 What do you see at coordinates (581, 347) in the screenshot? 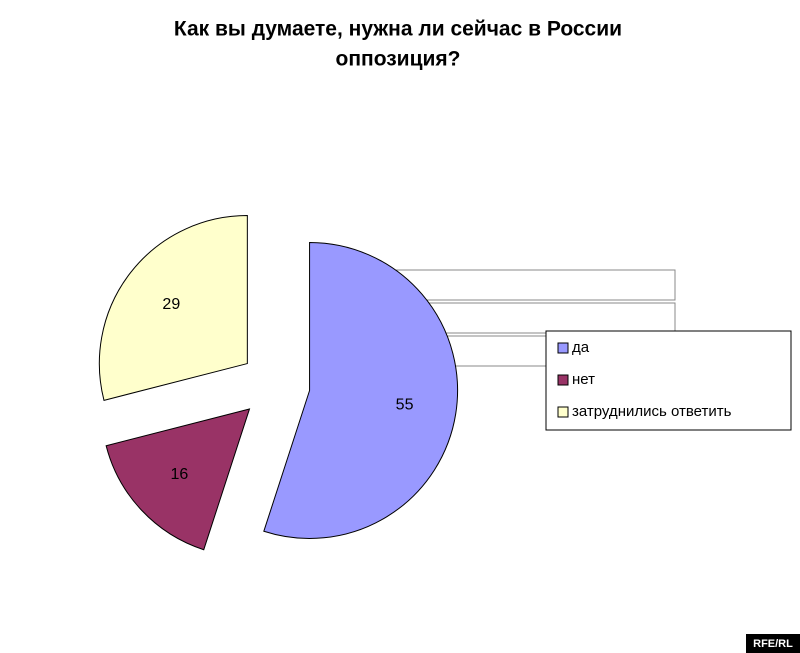
I see `legend-label: да` at bounding box center [581, 347].